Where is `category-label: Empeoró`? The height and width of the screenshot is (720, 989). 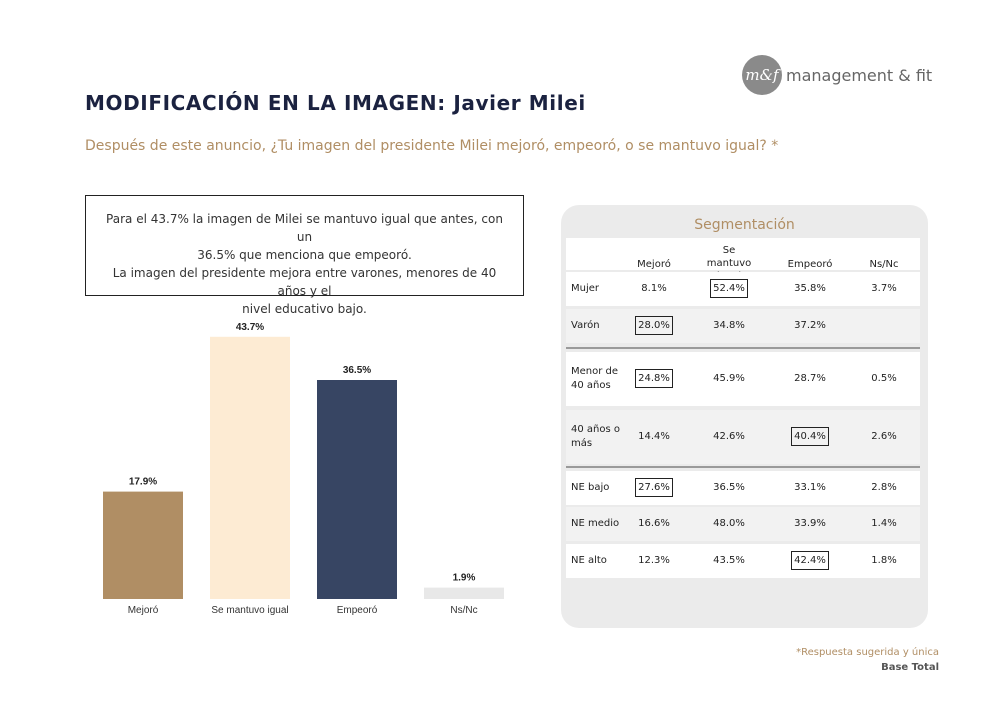
category-label: Empeoró is located at coordinates (357, 610).